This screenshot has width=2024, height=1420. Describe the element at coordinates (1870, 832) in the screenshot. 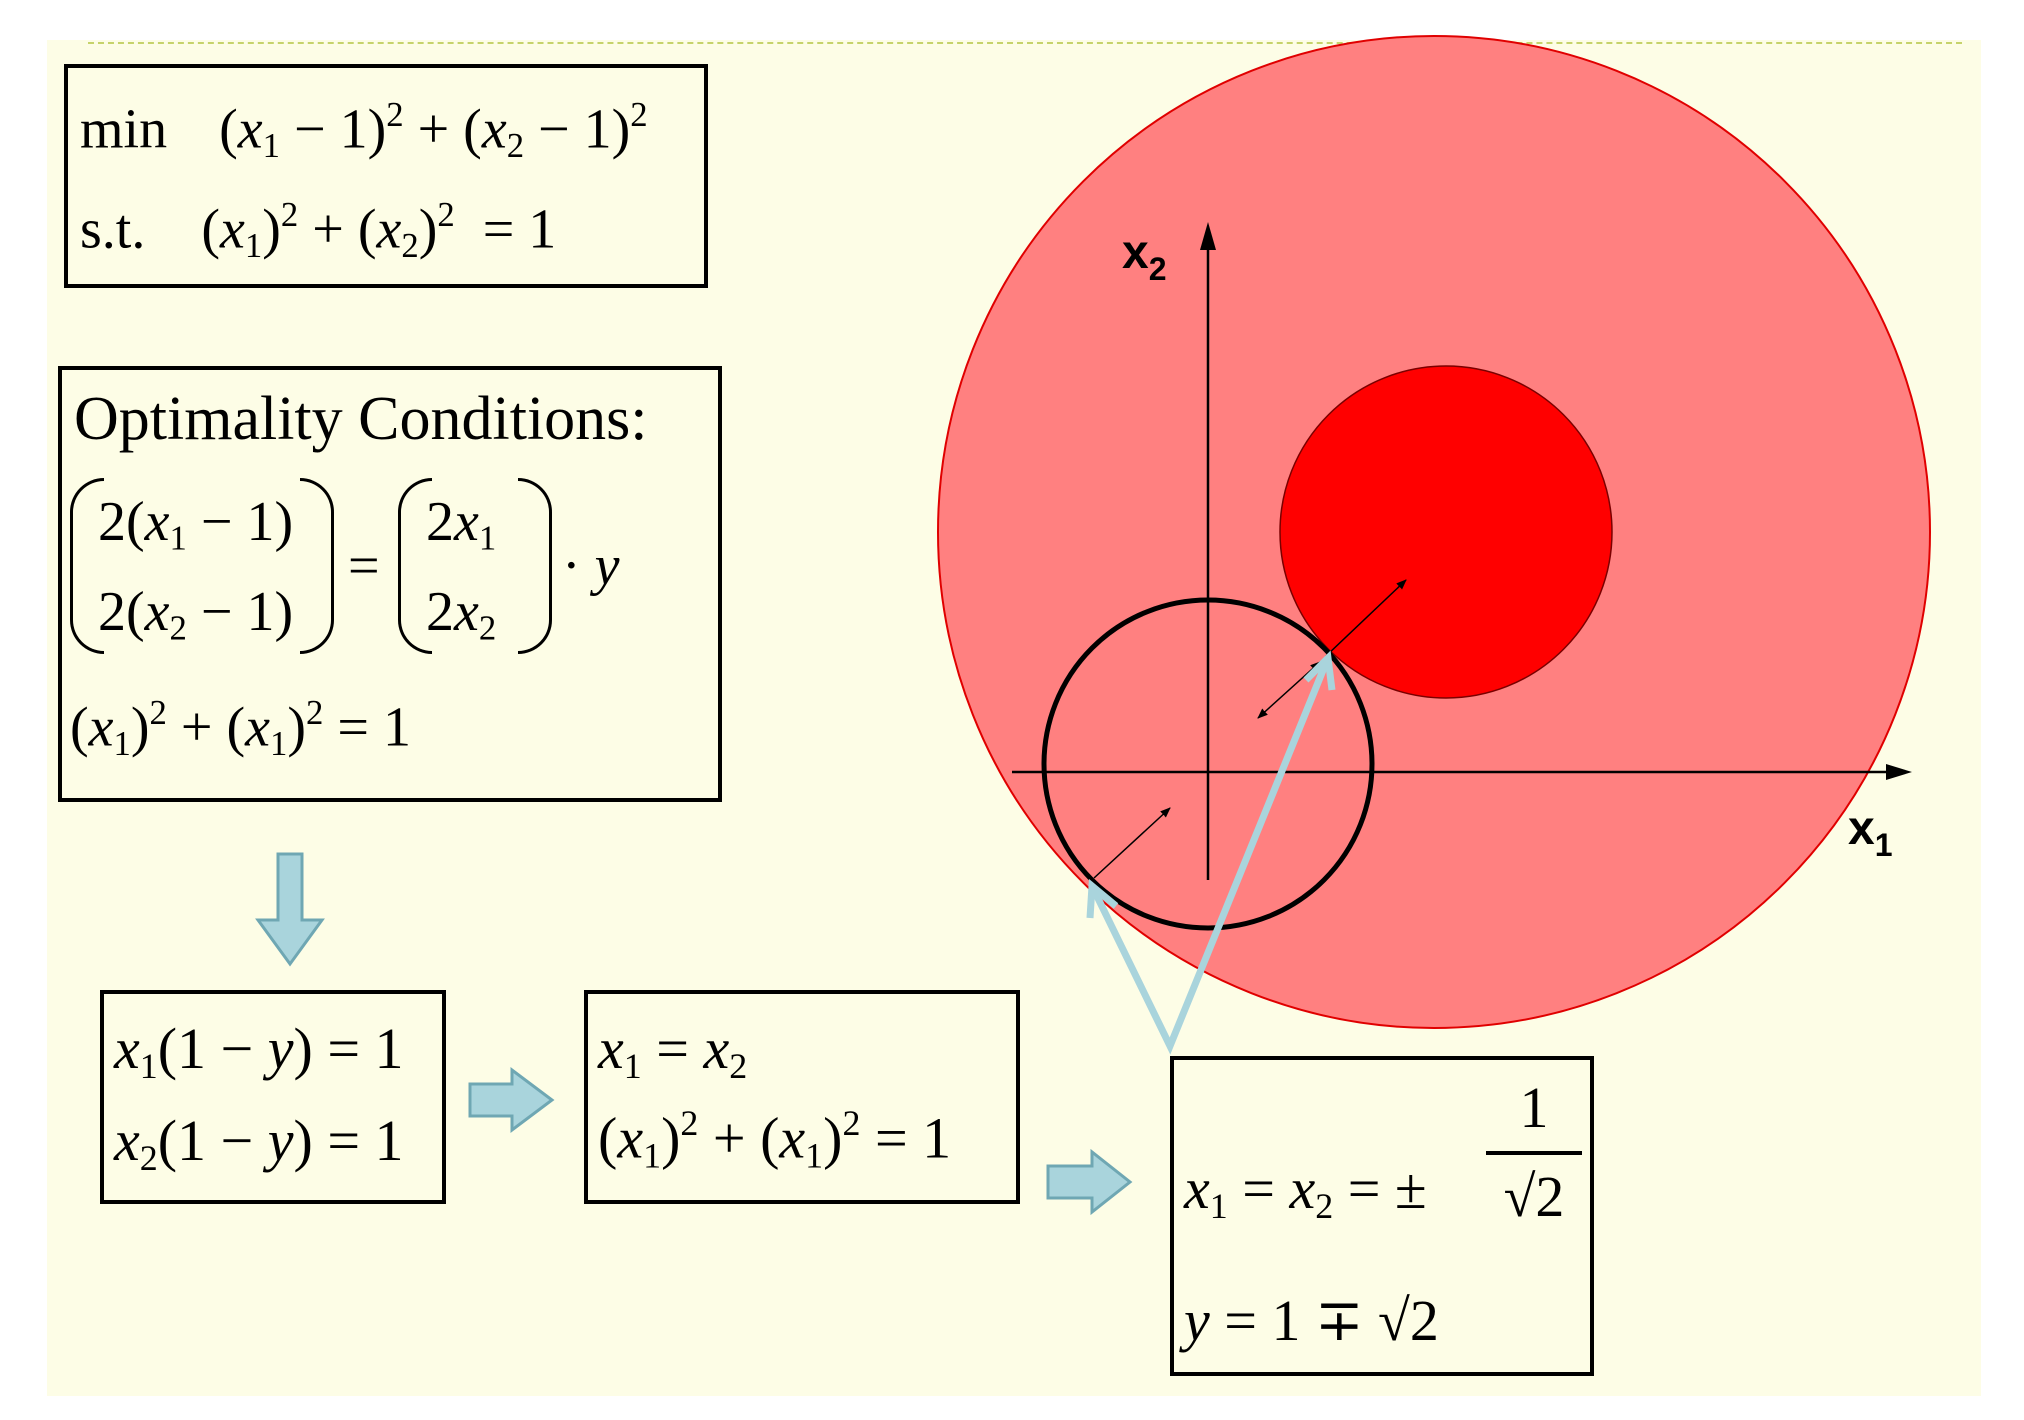

I see `x-axis-label: x1` at that location.